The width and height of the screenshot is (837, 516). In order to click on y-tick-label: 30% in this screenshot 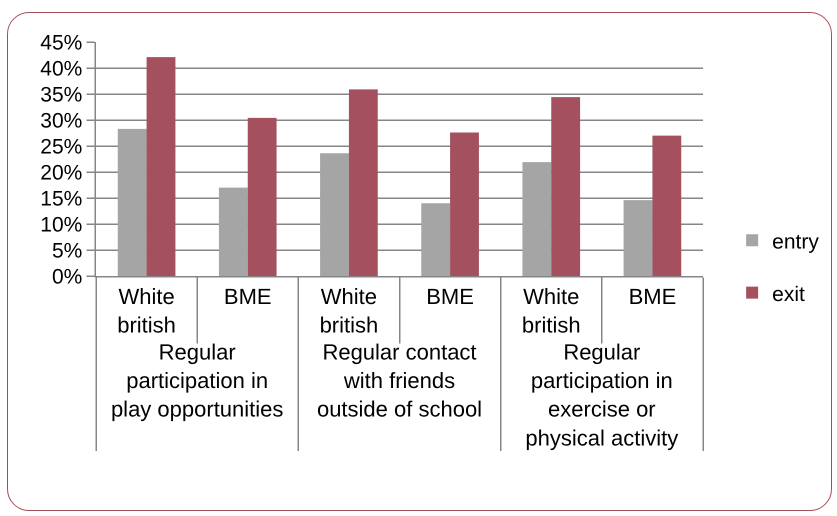, I will do `click(61, 120)`.